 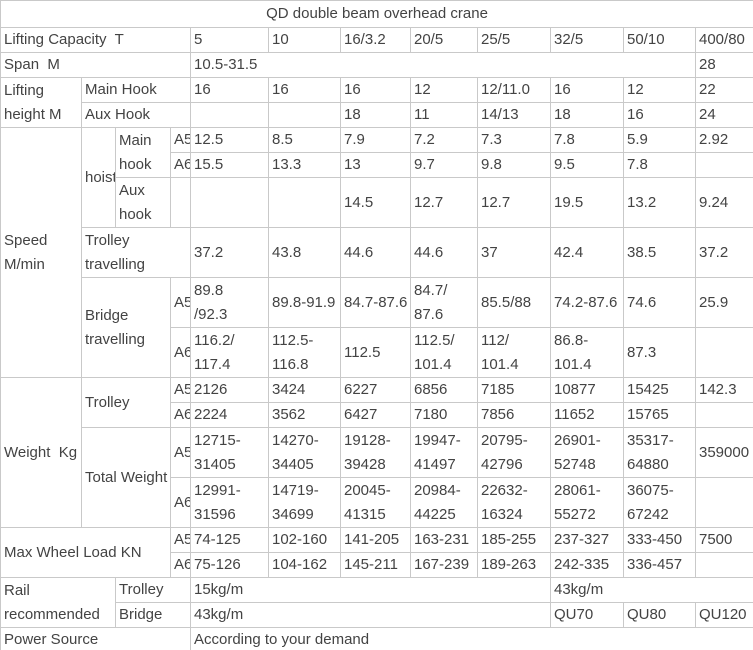 What do you see at coordinates (304, 352) in the screenshot?
I see `table-cell: 112.5- 116.8` at bounding box center [304, 352].